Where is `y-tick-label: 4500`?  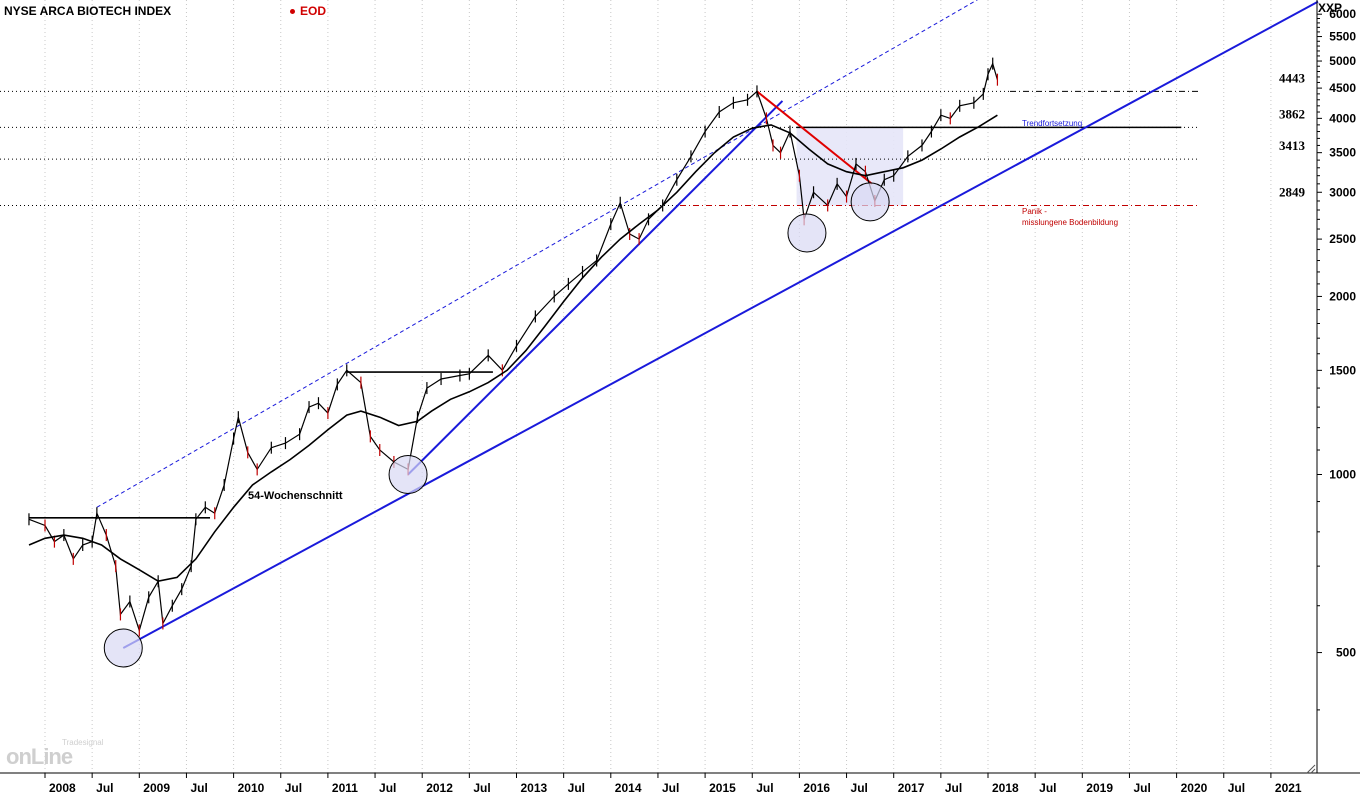
y-tick-label: 4500 is located at coordinates (1342, 88).